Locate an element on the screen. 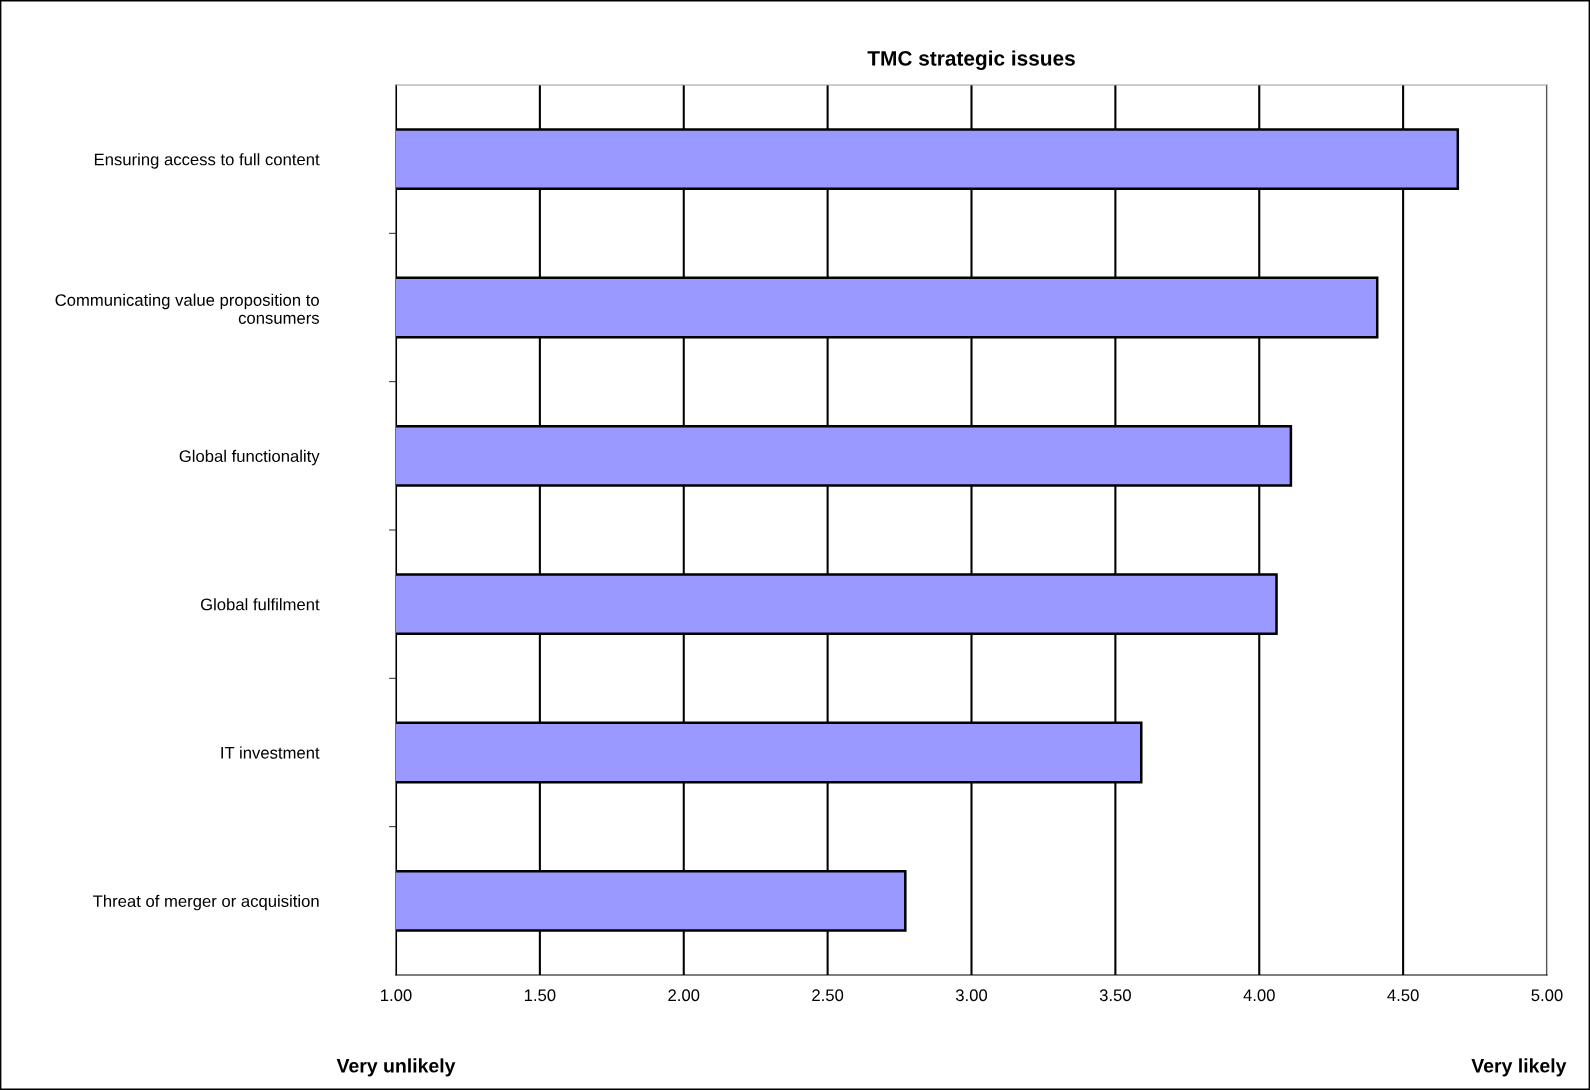  x-tick-label: 5.00 is located at coordinates (1547, 995).